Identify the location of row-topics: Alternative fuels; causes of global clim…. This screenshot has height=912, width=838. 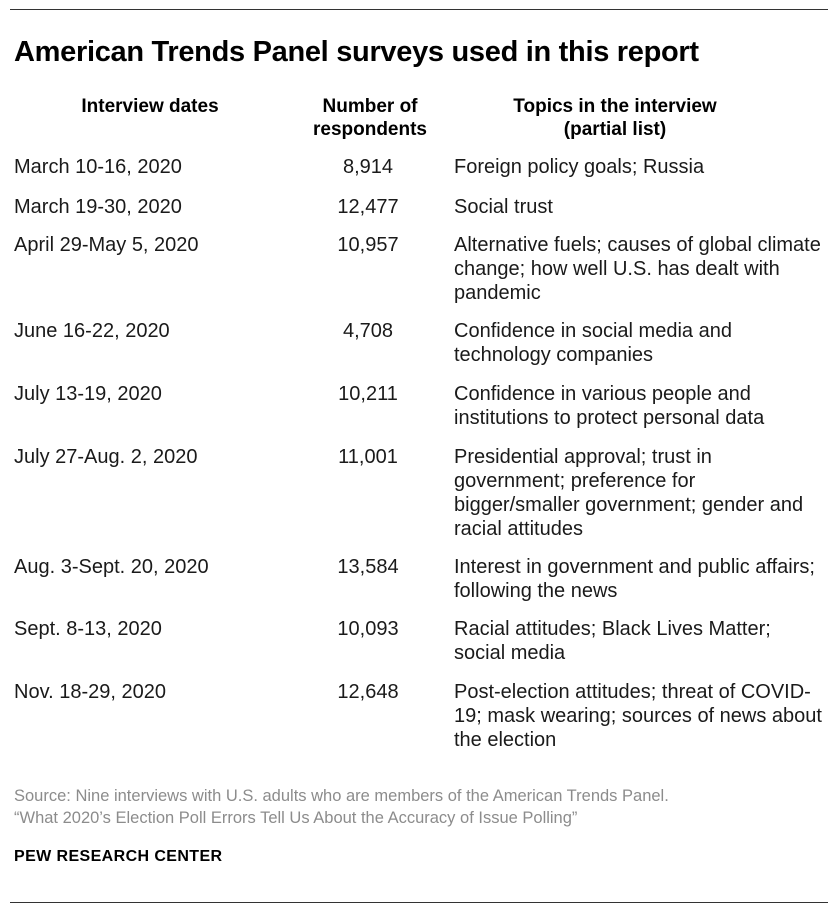
(637, 269).